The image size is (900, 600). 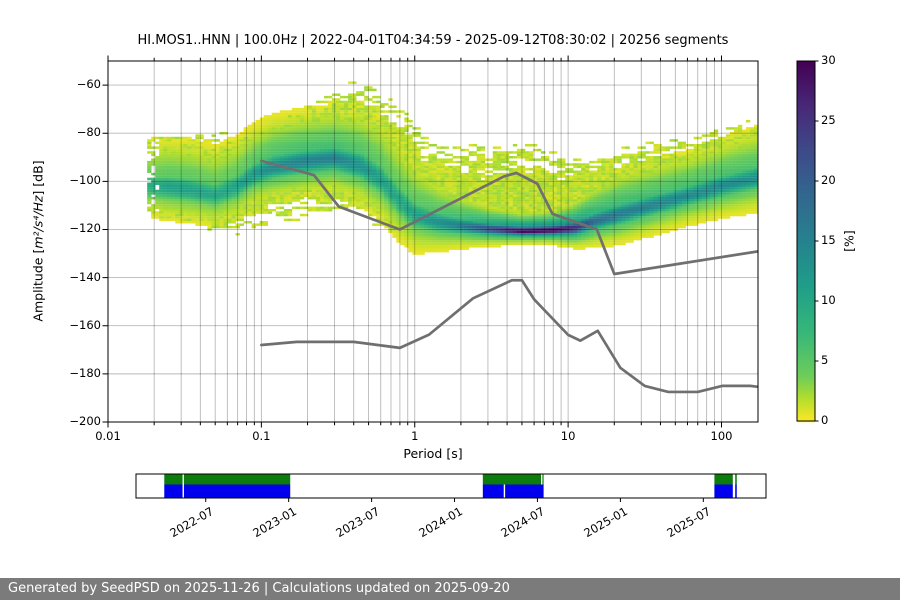 What do you see at coordinates (108, 436) in the screenshot?
I see `x-tick-label: 0.01` at bounding box center [108, 436].